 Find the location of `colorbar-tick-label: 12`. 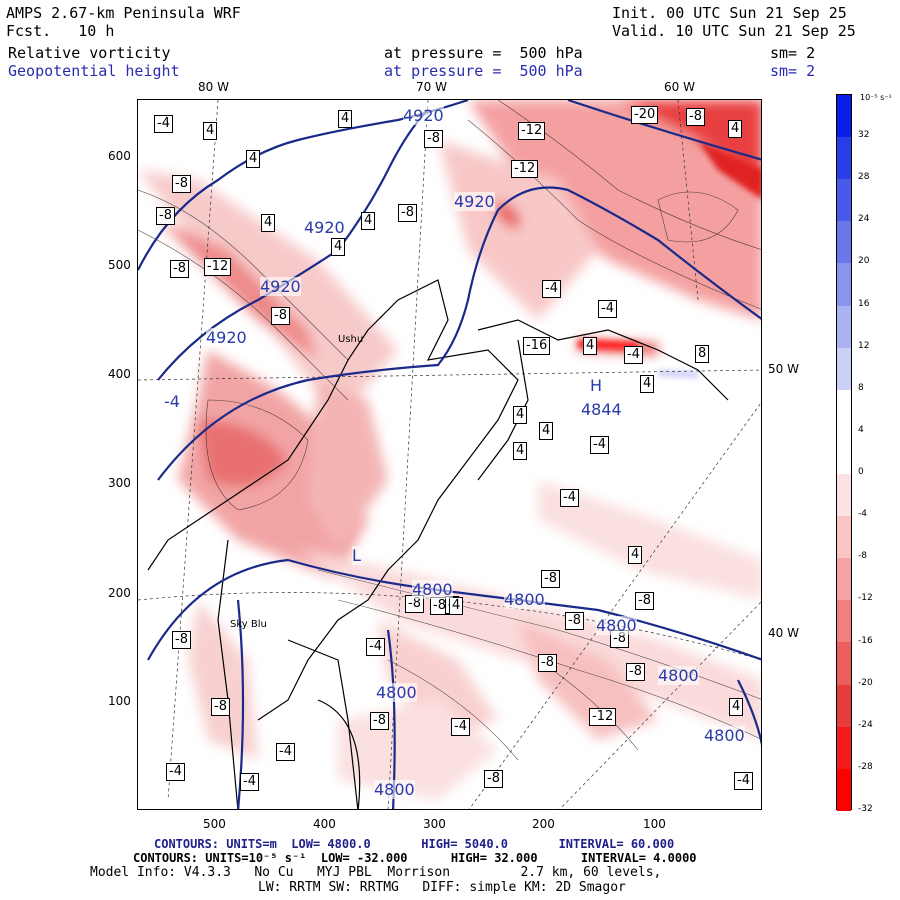

colorbar-tick-label: 12 is located at coordinates (864, 345).